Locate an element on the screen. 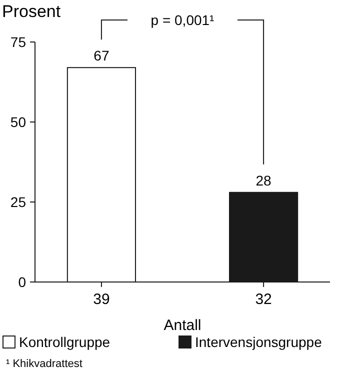 This screenshot has height=377, width=350. y-tick-label: 50 is located at coordinates (18, 122).